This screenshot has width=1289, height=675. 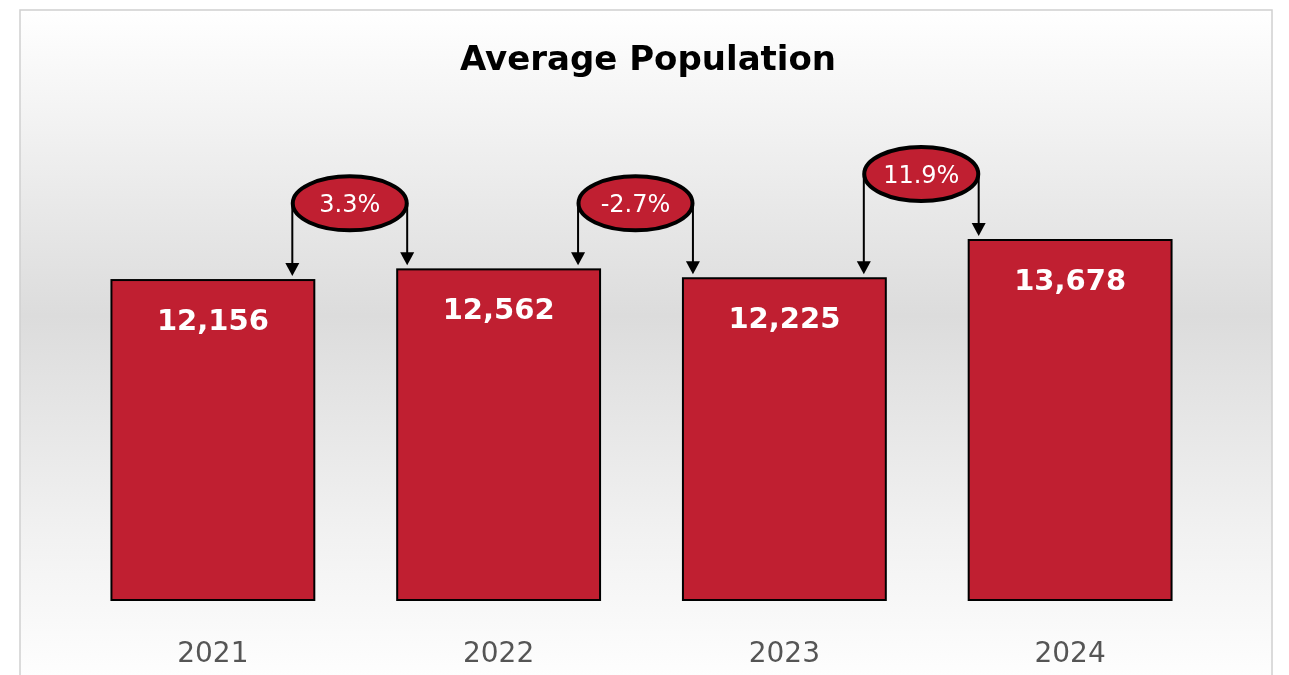 I want to click on data-label: 13,678, so click(x=1070, y=280).